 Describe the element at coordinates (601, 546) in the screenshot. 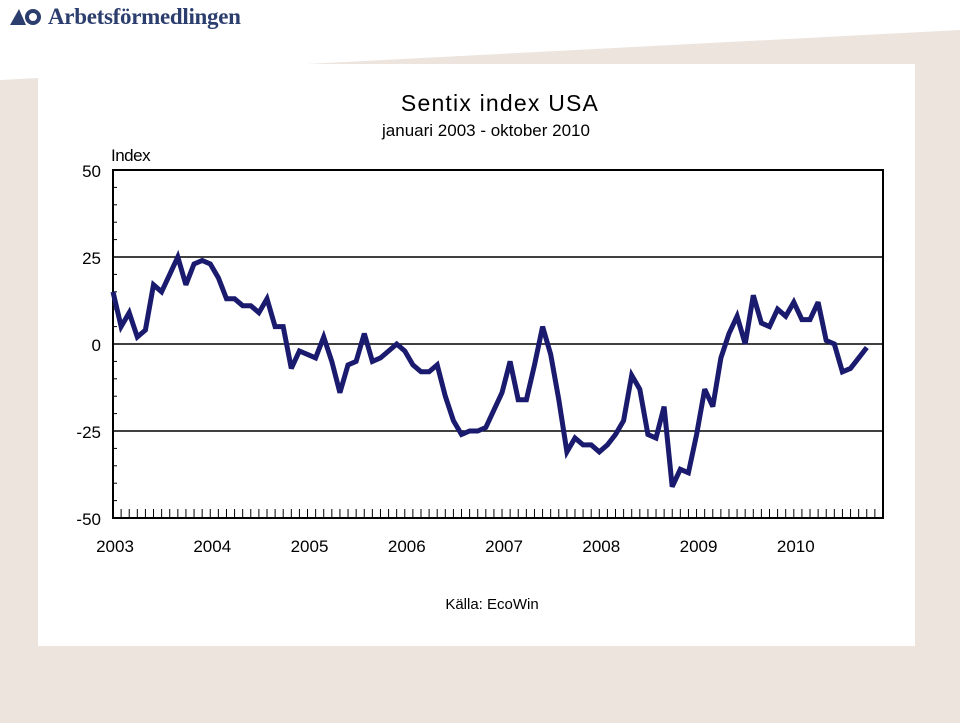

I see `x-tick-label: 2008` at that location.